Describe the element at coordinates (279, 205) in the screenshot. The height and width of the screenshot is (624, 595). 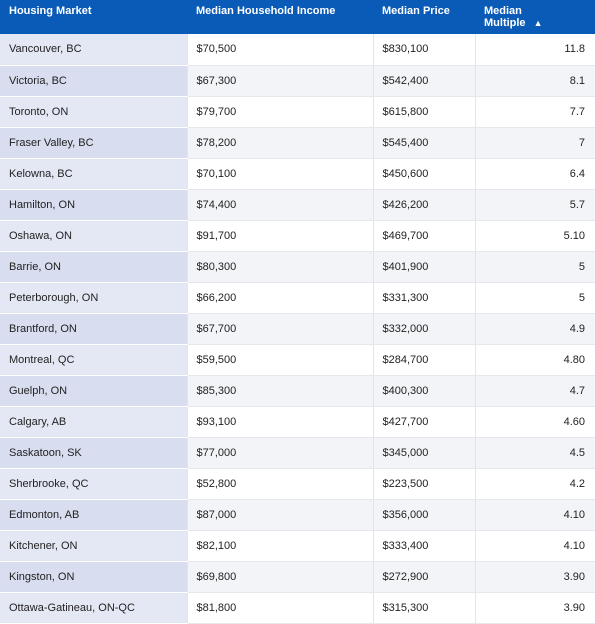
I see `cell-median-household-income: $74,400` at that location.